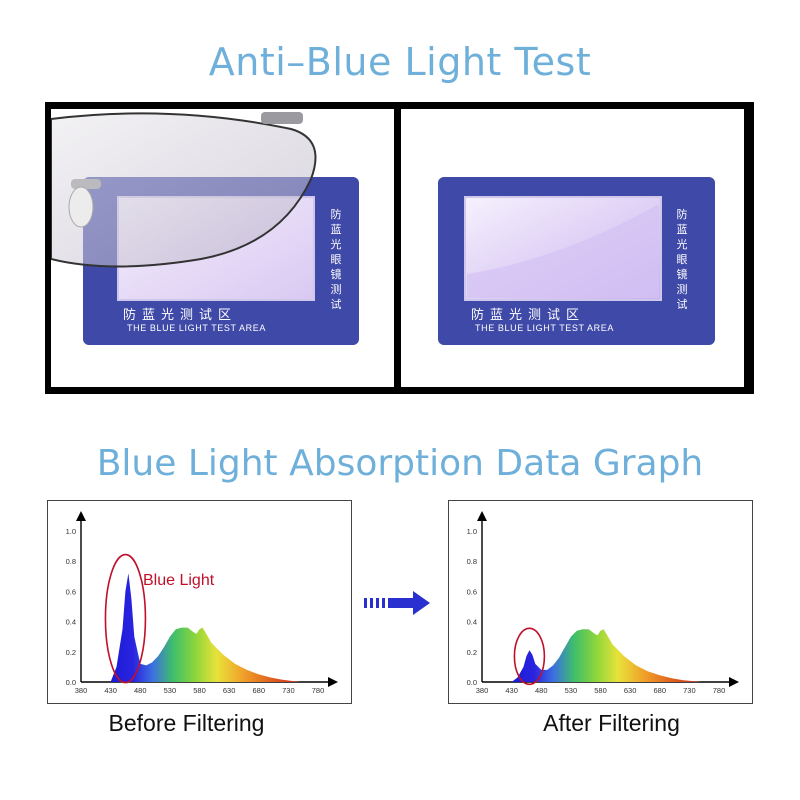  I want to click on photo-with-lens: 防蓝光眼镜测试 防蓝光测试区 THE BLUE LIGHT TEST AREA, so click(222, 248).